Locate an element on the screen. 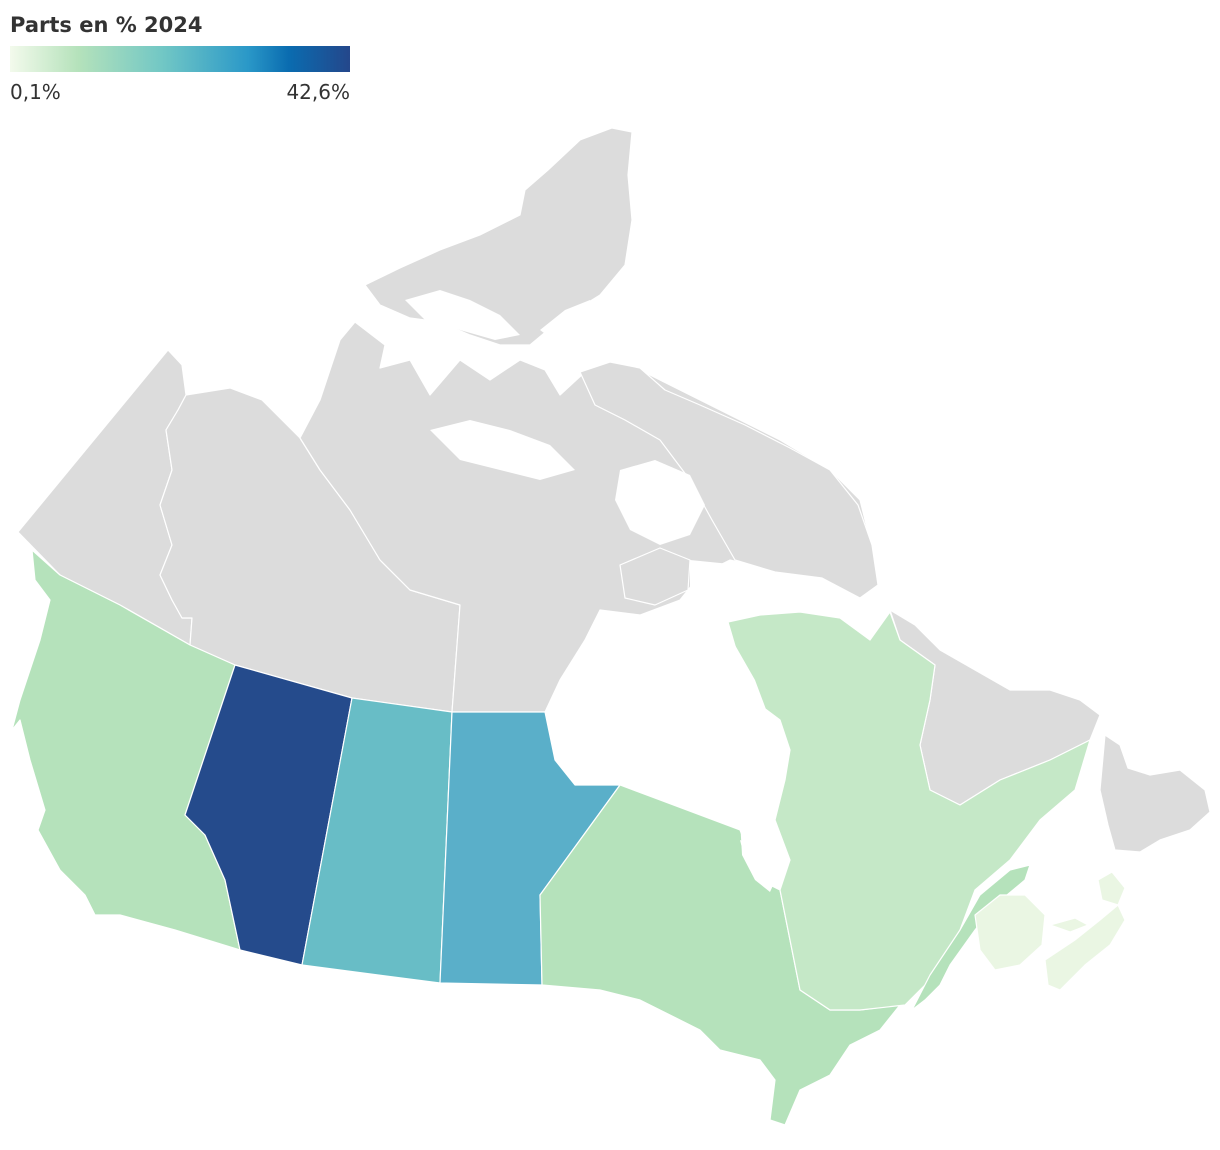  map-legend: Parts en % 2024 0,1% 42,6% is located at coordinates (180, 59).